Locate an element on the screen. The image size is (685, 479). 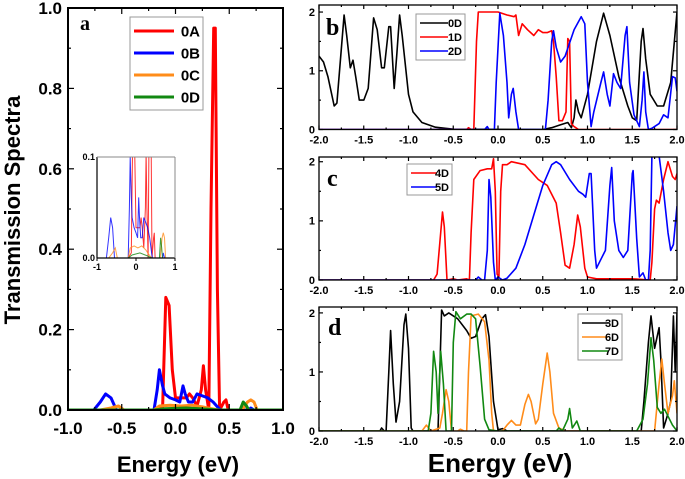
series-line-5D is located at coordinates (498, 218).